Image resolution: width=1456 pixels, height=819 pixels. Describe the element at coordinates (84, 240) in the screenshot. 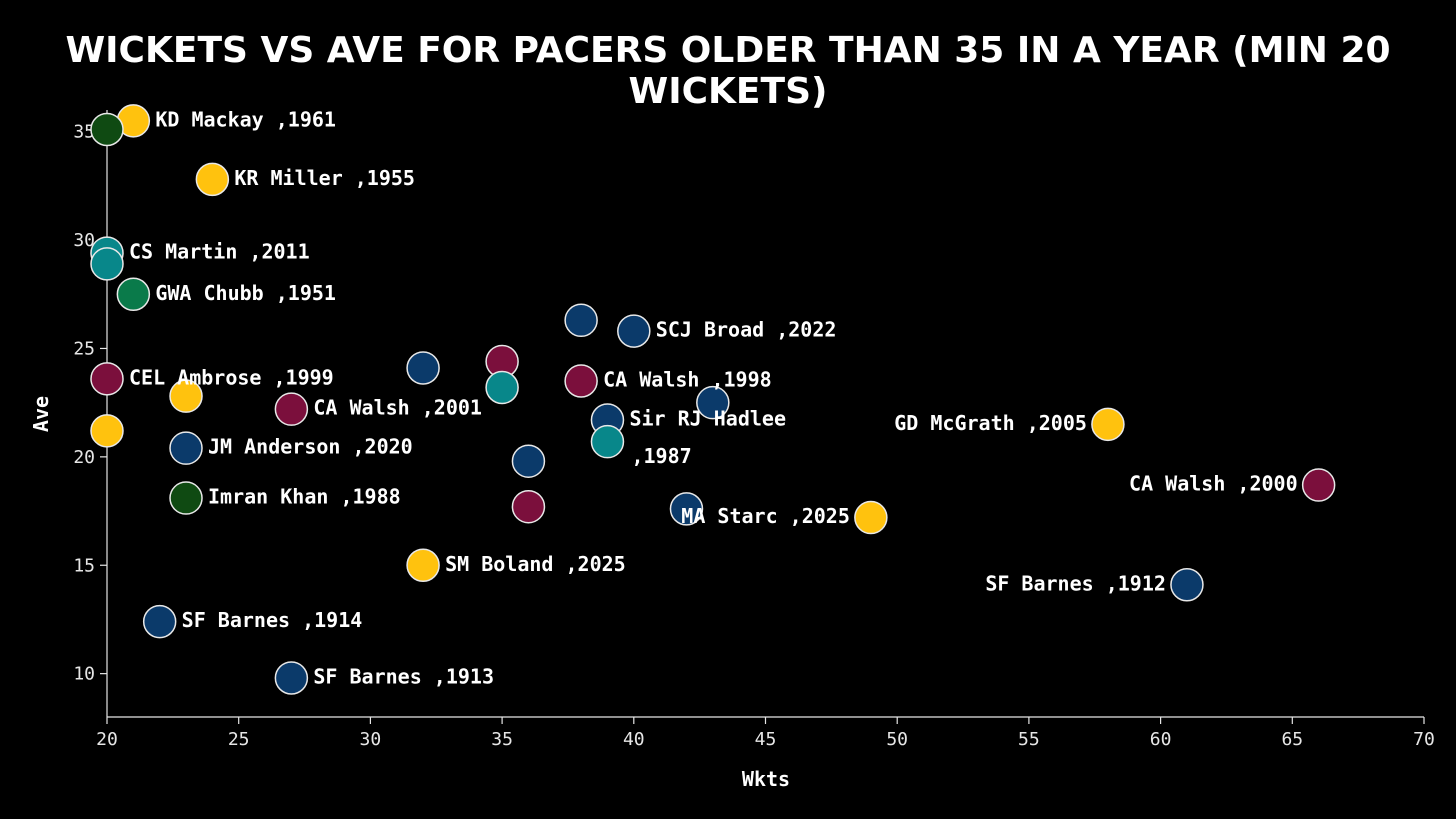

I see `y-tick-label: 30` at that location.